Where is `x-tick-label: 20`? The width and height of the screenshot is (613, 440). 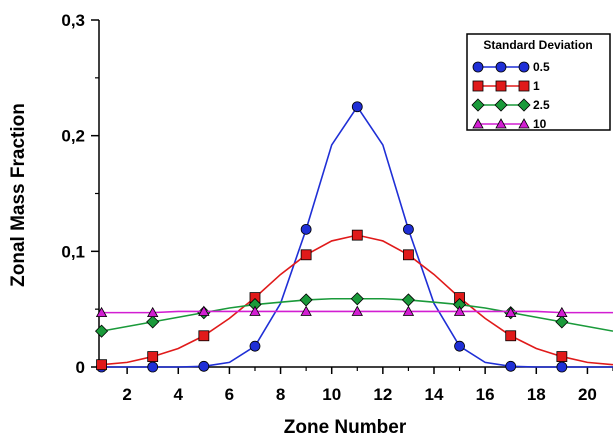 x-tick-label: 20 is located at coordinates (587, 394).